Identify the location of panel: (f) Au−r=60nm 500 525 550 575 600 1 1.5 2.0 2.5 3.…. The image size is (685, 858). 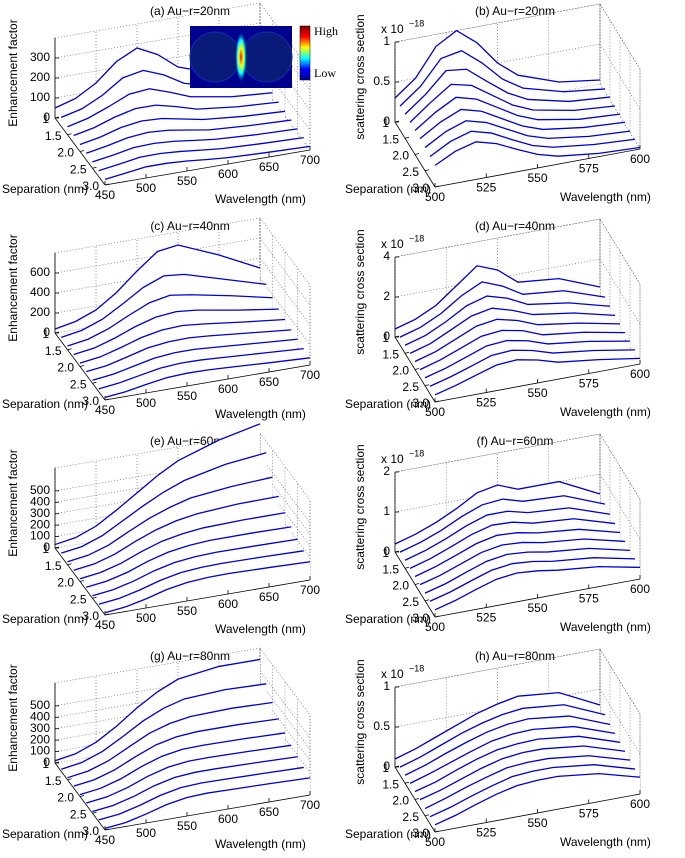
(498, 533).